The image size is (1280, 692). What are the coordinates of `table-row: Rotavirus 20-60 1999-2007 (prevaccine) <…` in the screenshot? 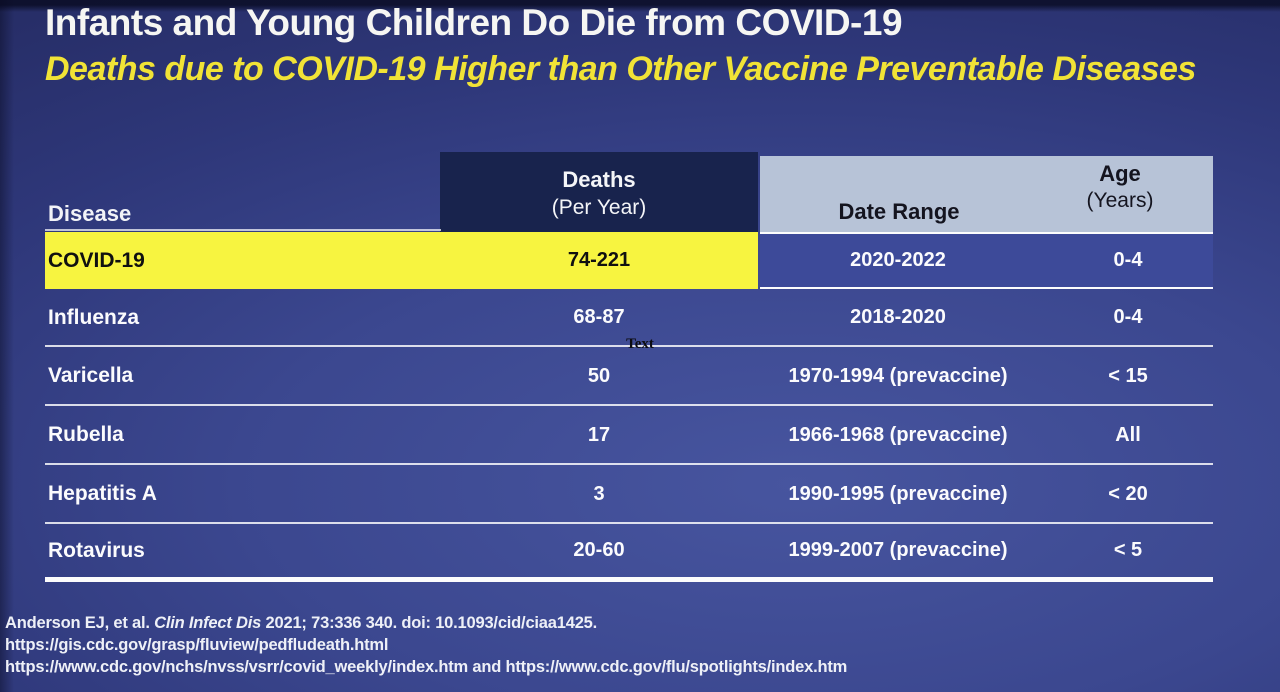 It's located at (629, 550).